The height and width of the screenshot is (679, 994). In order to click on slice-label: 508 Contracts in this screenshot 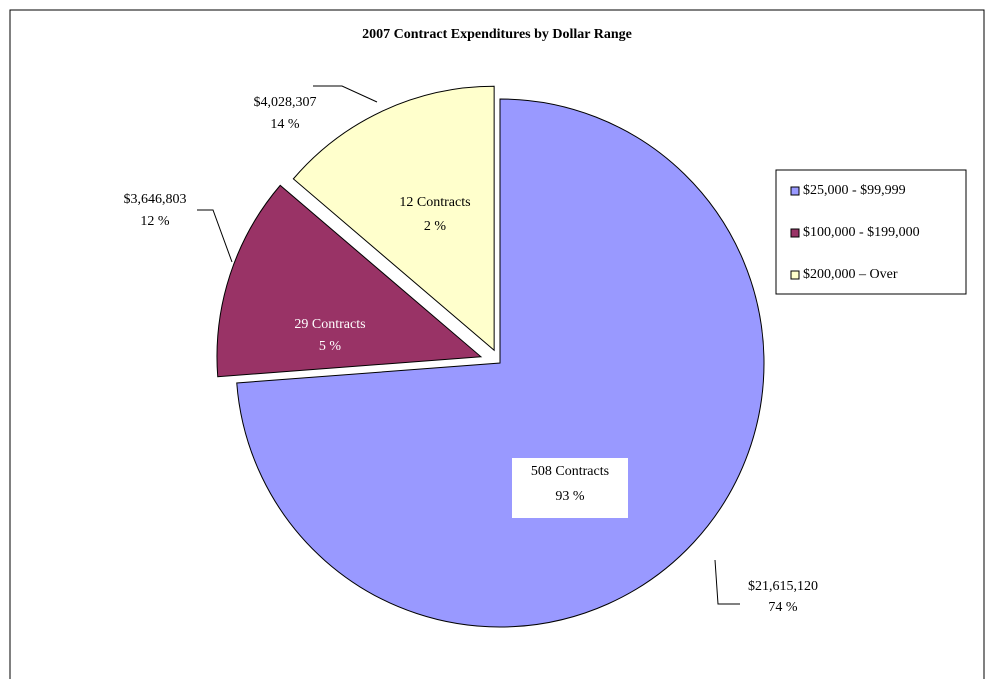, I will do `click(570, 471)`.